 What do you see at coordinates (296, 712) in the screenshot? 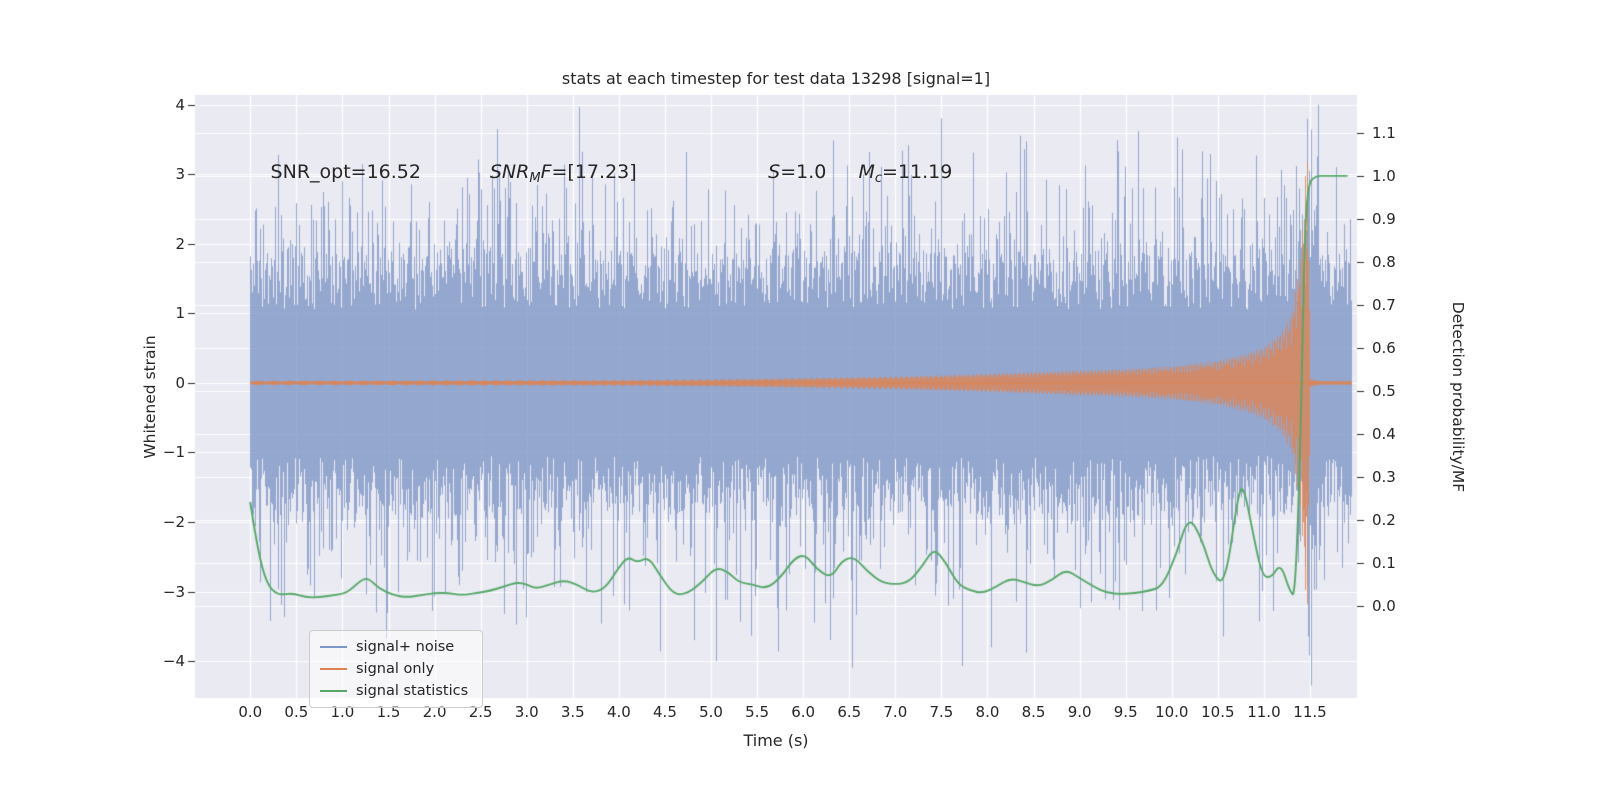
I see `x-tick-label: 0.5` at bounding box center [296, 712].